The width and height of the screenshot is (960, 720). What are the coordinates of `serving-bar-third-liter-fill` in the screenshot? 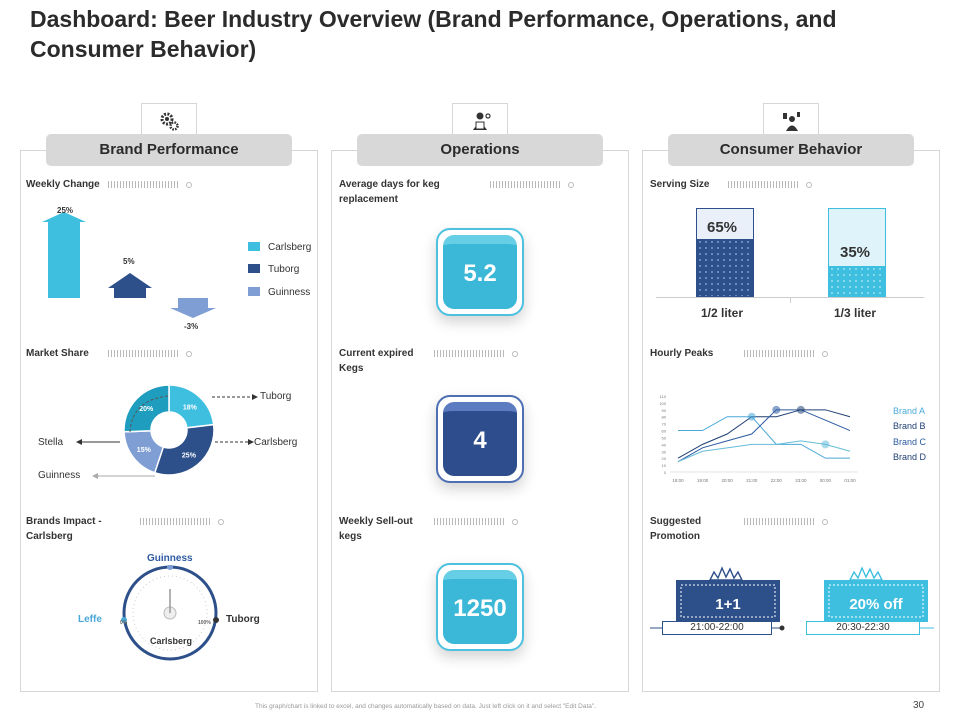 It's located at (857, 280).